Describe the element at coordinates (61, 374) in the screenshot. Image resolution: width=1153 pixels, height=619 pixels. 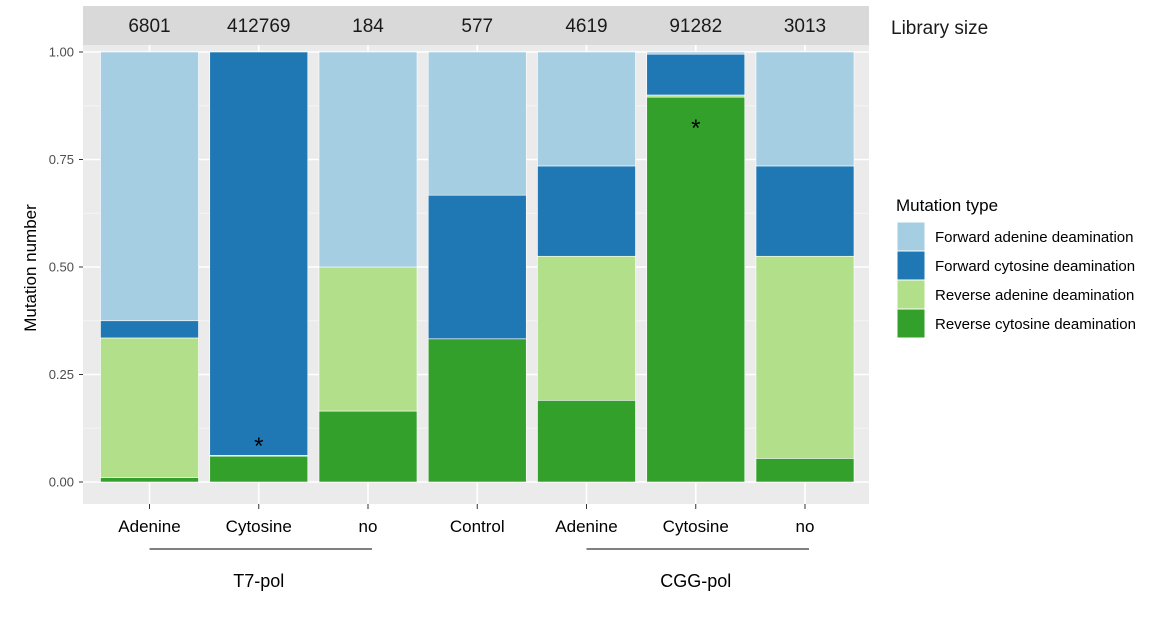
I see `y-tick-label: 0.25` at that location.